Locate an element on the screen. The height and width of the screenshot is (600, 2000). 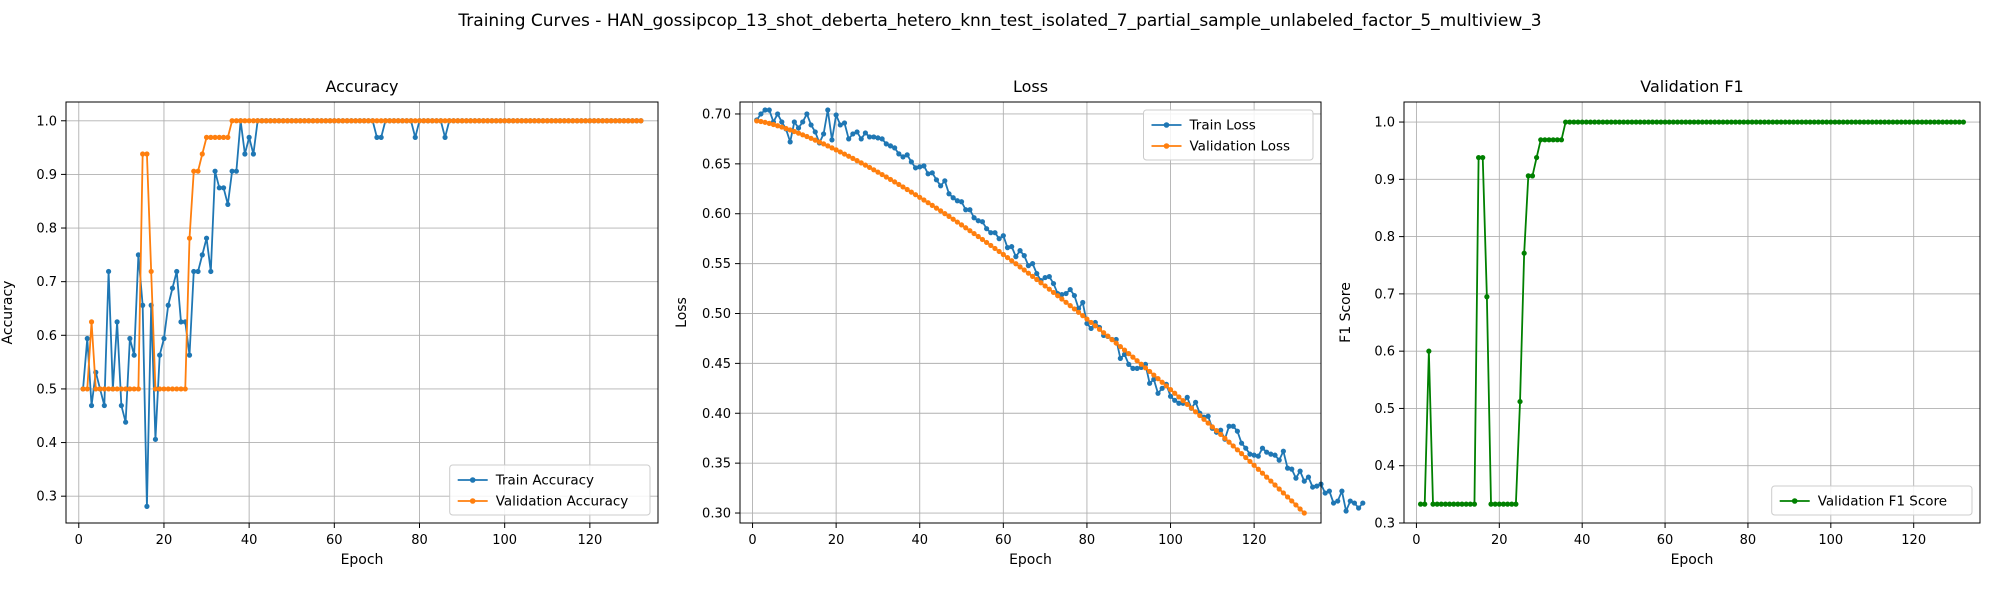
series-validation-accuracy is located at coordinates (362, 255).